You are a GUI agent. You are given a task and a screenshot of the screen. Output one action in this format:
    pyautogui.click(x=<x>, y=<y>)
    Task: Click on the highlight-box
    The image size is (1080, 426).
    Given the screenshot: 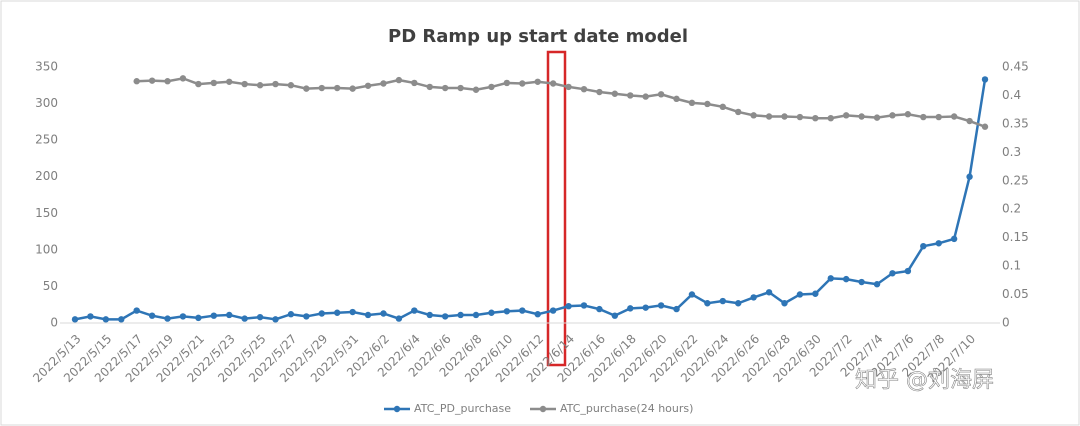 What is the action you would take?
    pyautogui.click(x=556, y=208)
    